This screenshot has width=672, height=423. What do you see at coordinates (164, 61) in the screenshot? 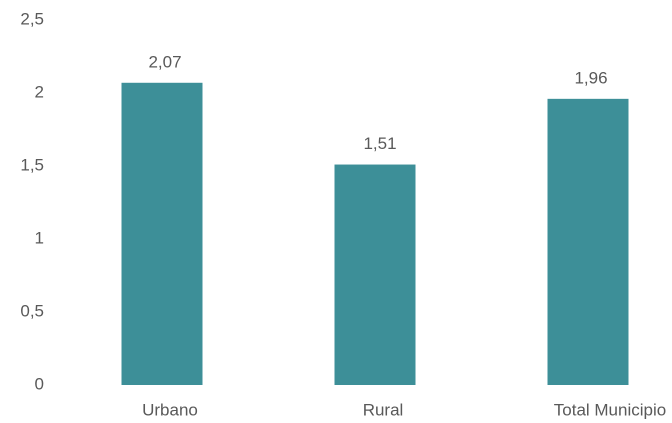
I see `value-label: 2,07` at bounding box center [164, 61].